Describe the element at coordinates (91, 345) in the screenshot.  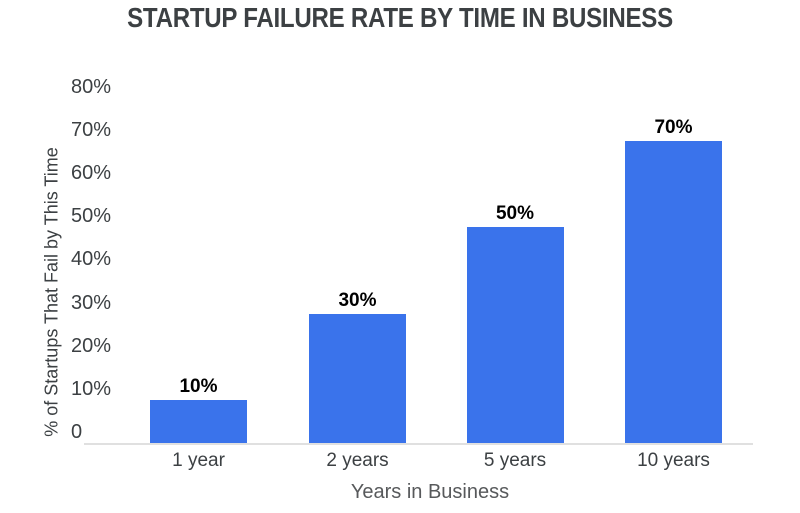
I see `y-tick-label: 20%` at that location.